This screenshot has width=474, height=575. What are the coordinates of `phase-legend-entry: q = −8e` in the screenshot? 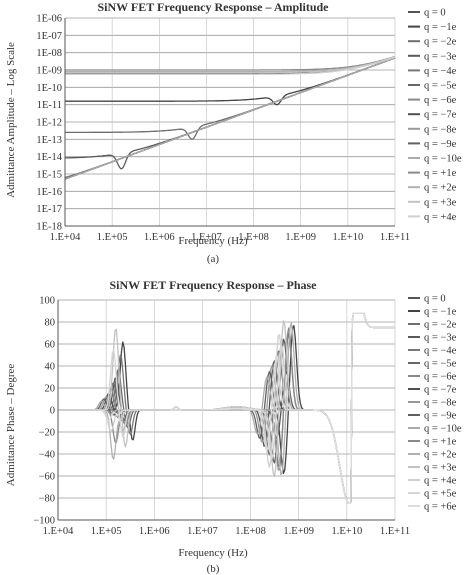 It's located at (440, 403).